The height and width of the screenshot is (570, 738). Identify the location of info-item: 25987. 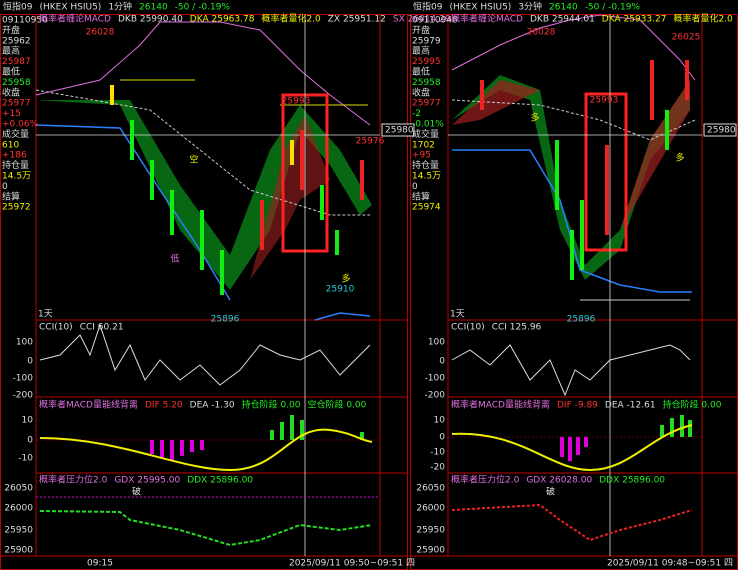
(16, 62).